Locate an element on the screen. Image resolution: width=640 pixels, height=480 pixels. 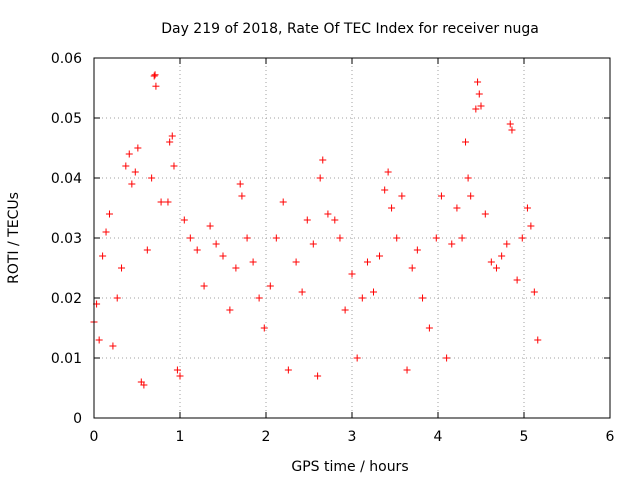
x-tick-label: 2 is located at coordinates (266, 437).